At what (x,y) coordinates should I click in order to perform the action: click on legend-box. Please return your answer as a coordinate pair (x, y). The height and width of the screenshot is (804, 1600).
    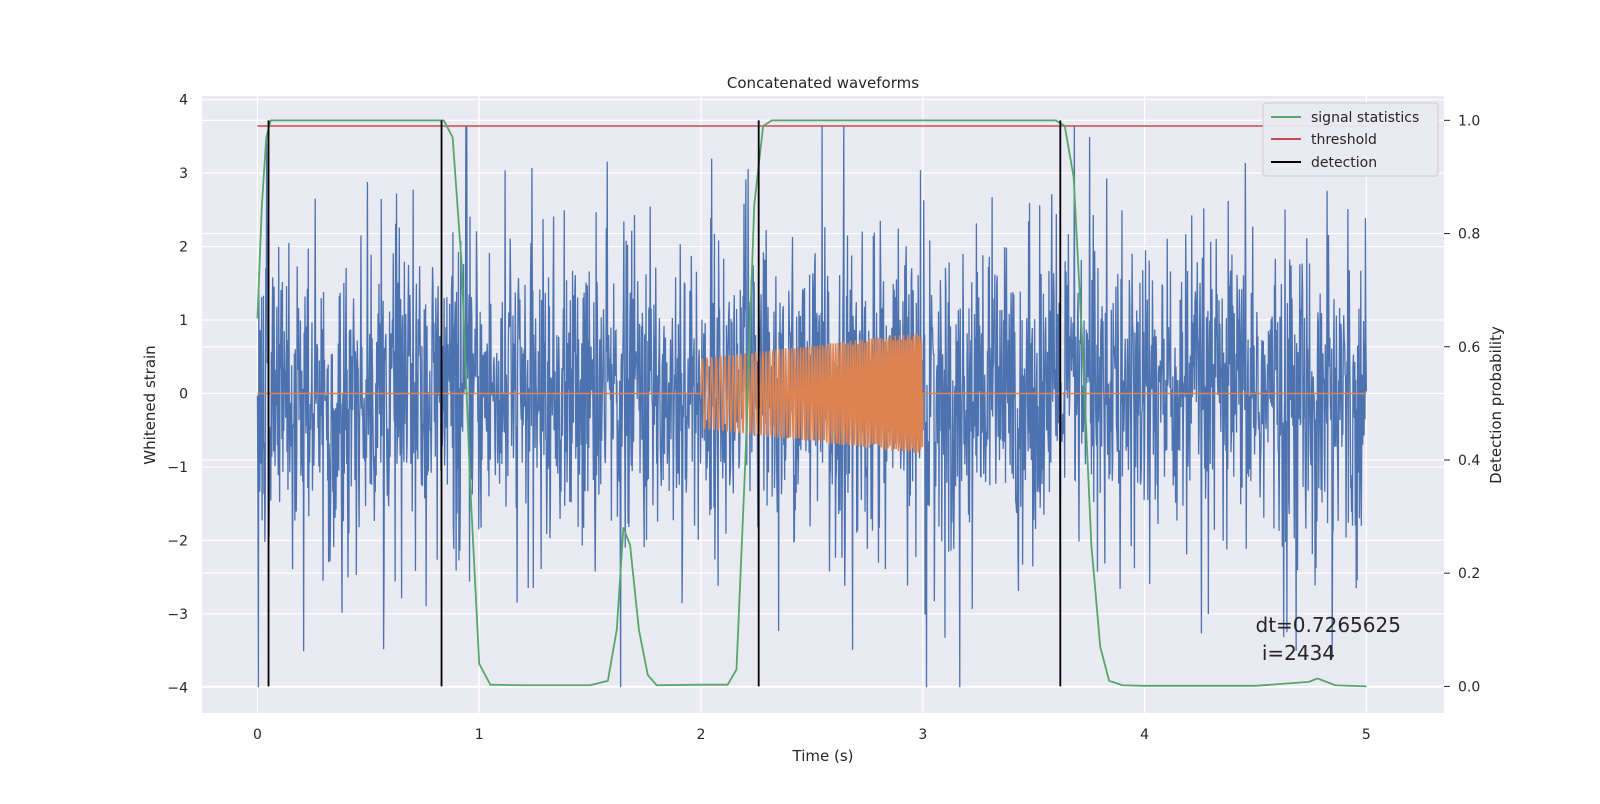
    Looking at the image, I should click on (1350, 139).